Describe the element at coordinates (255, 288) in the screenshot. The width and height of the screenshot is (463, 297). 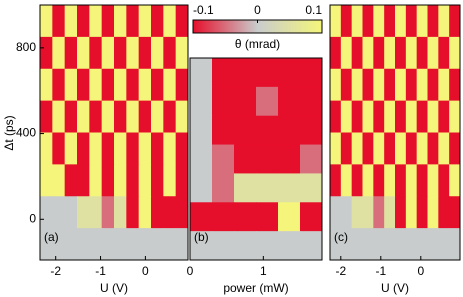
I see `x-axis-label: power (mW)` at that location.